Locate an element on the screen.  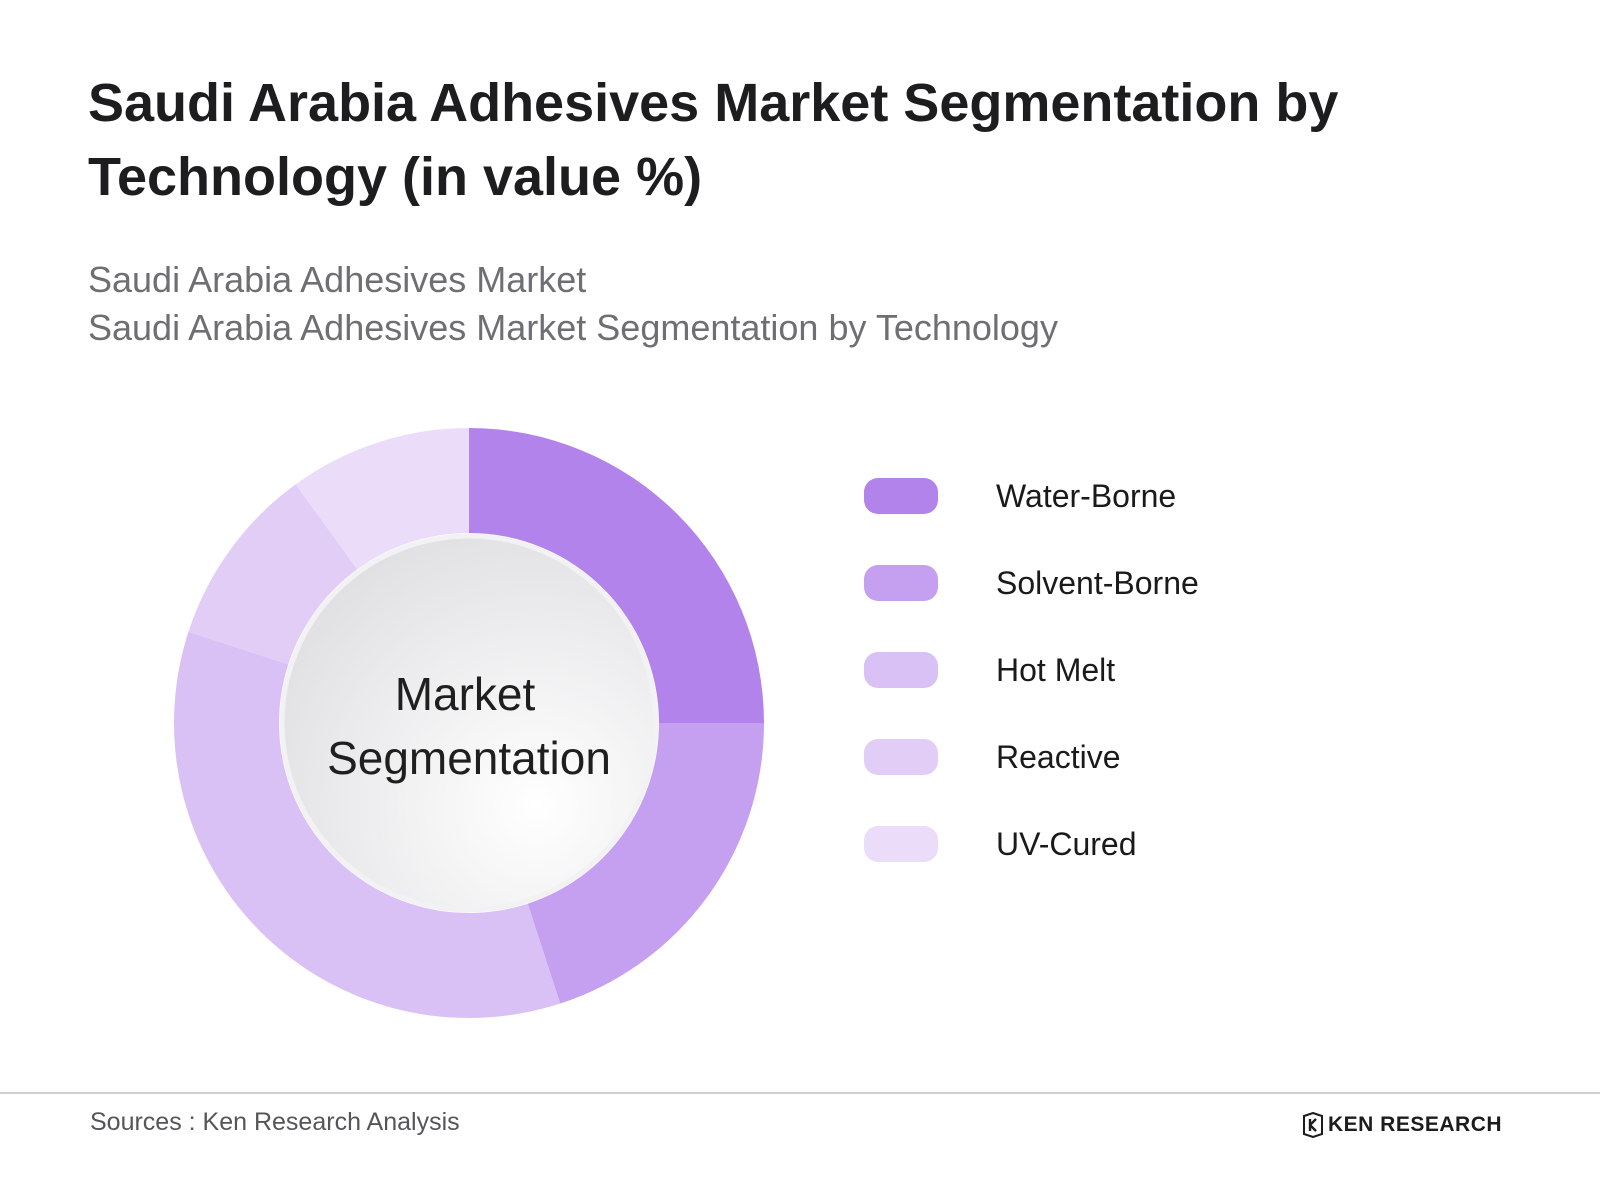
subtitle-line-1: Saudi Arabia Adhesives Market is located at coordinates (337, 279).